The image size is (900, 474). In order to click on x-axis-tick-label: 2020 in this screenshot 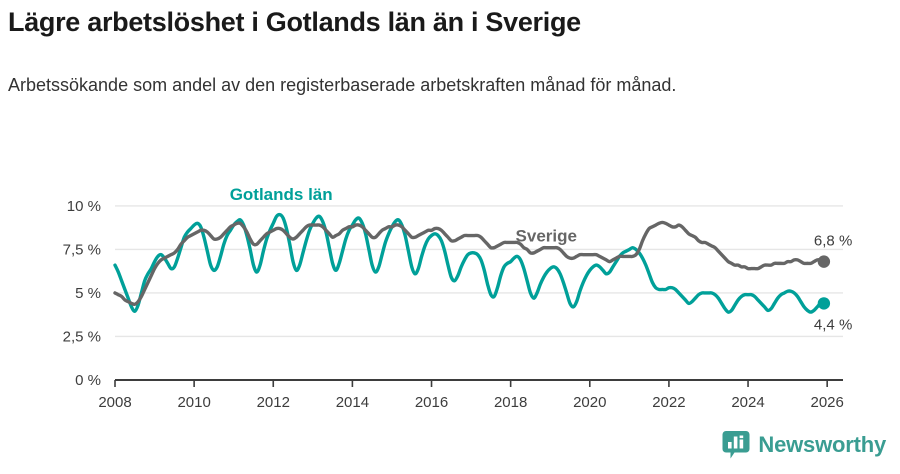, I will do `click(589, 402)`.